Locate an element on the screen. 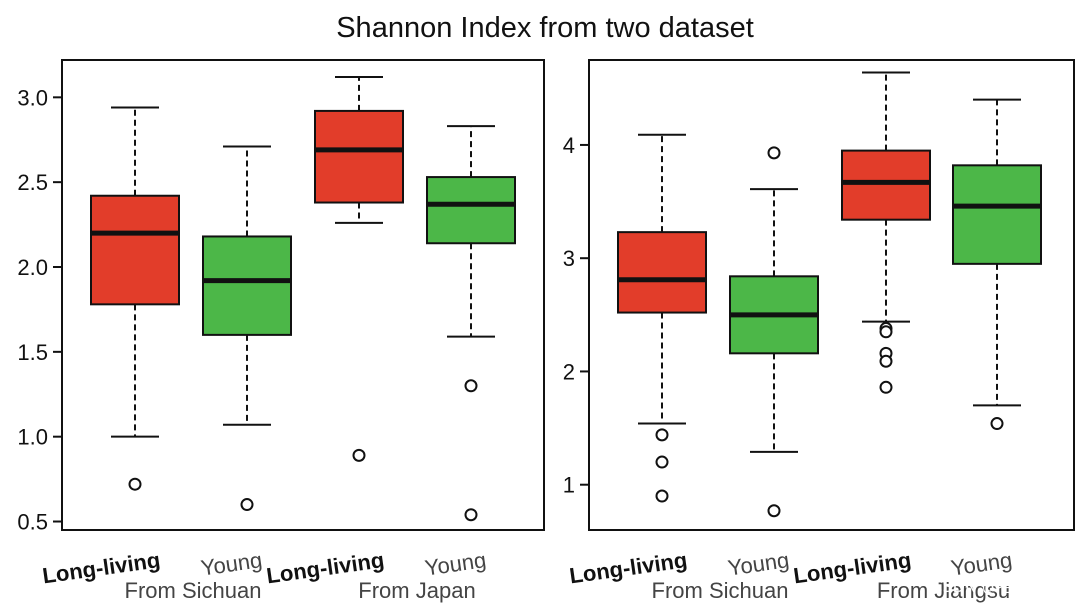 This screenshot has width=1080, height=605. y-tick-label: 2 is located at coordinates (569, 371).